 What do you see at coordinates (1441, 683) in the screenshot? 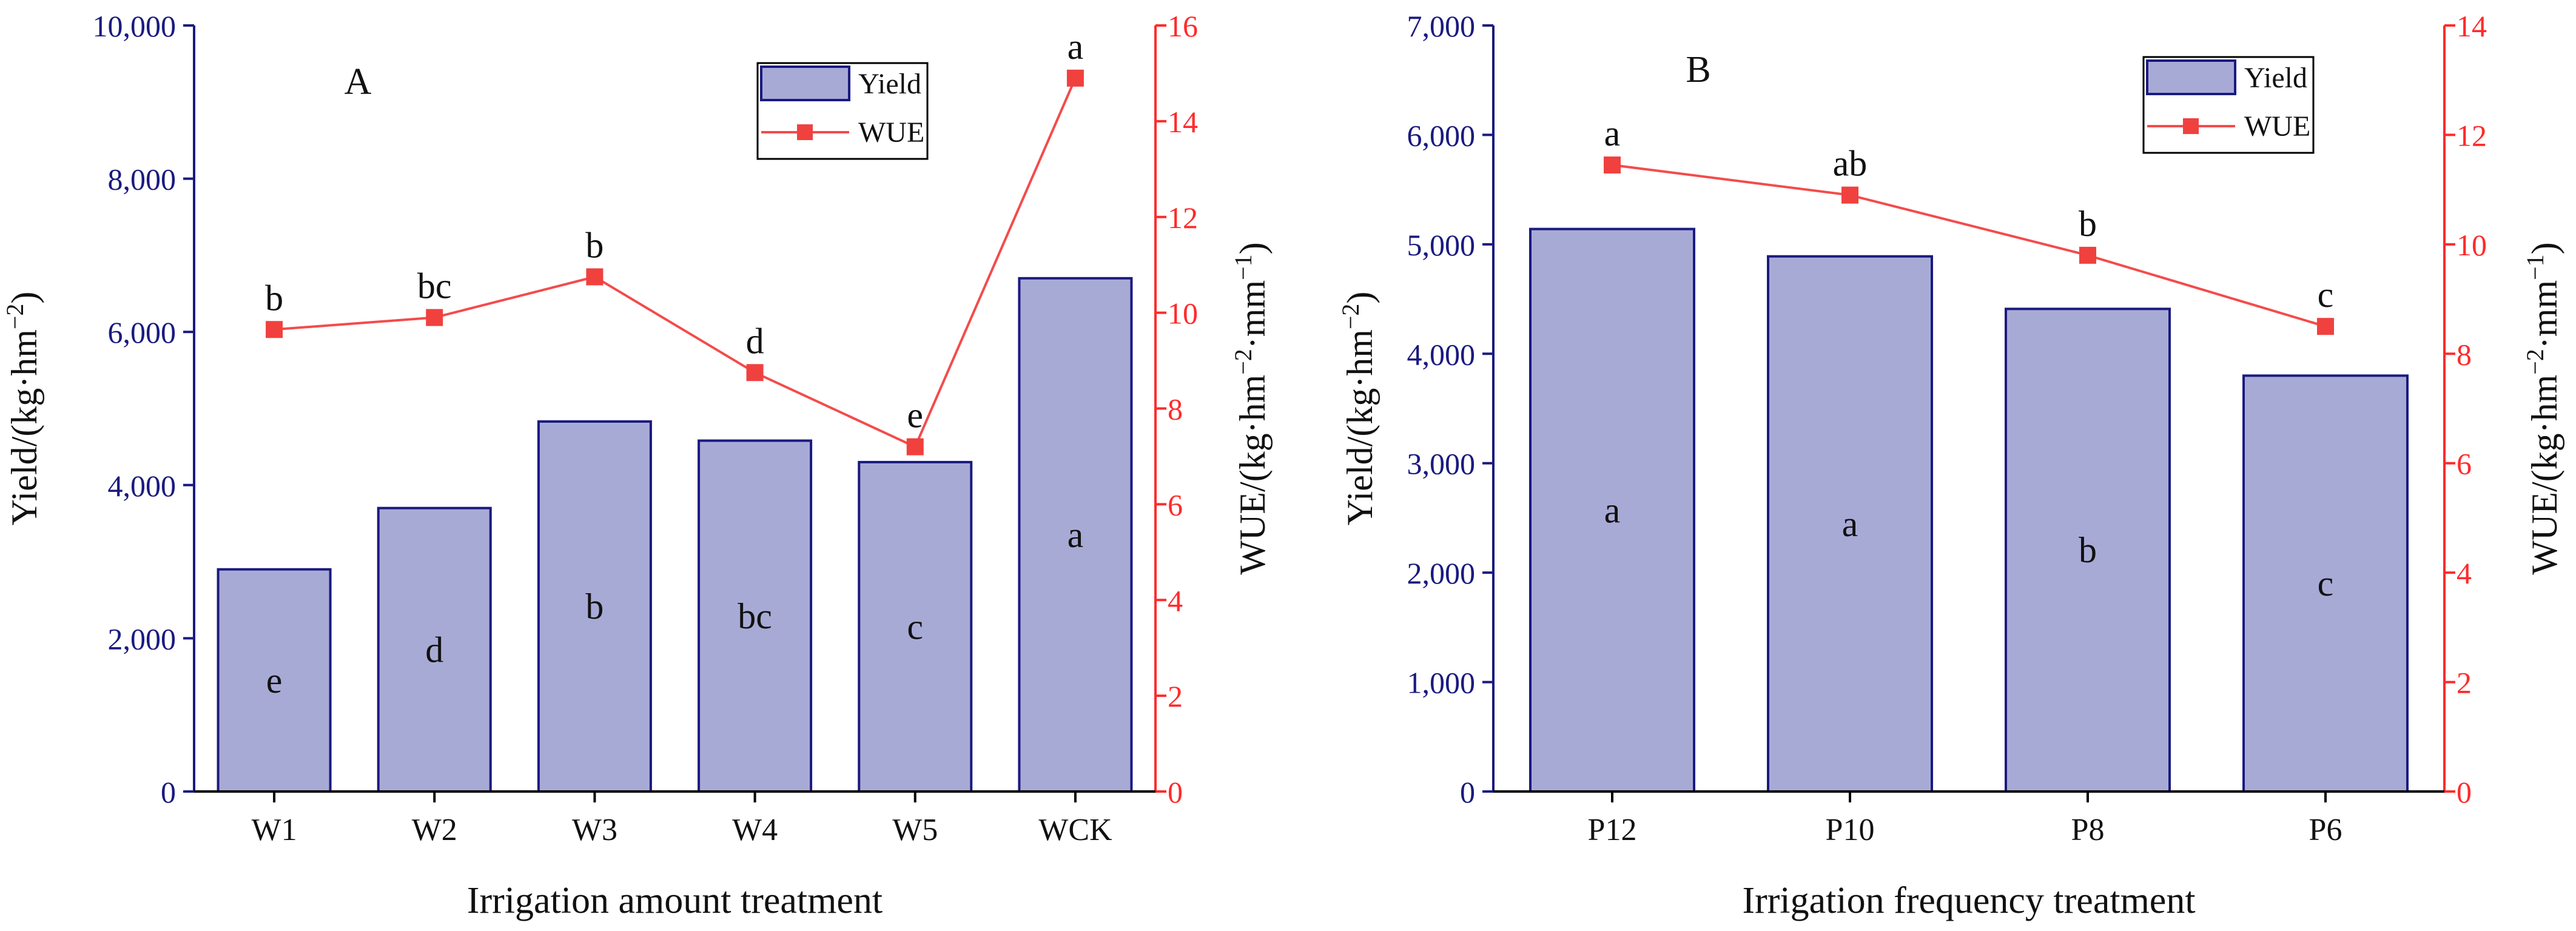
I see `left-tick-label: 1,000` at bounding box center [1441, 683].